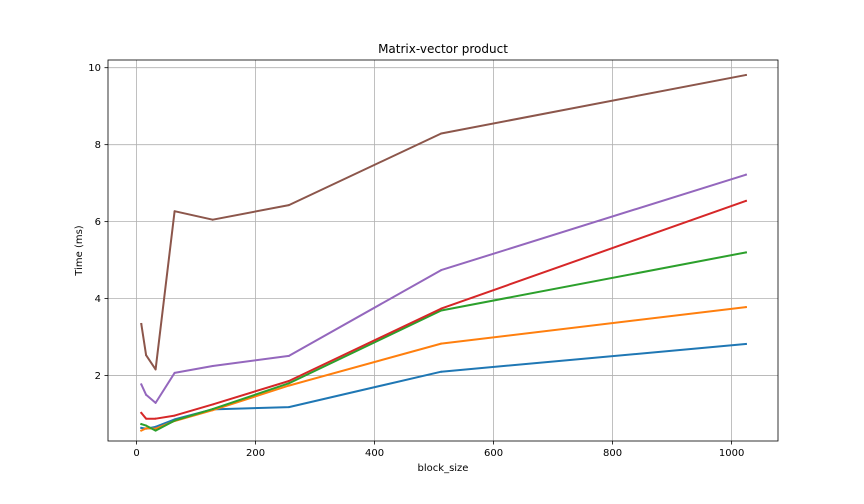 The image size is (864, 504). I want to click on x-tick-label: 1000, so click(731, 453).